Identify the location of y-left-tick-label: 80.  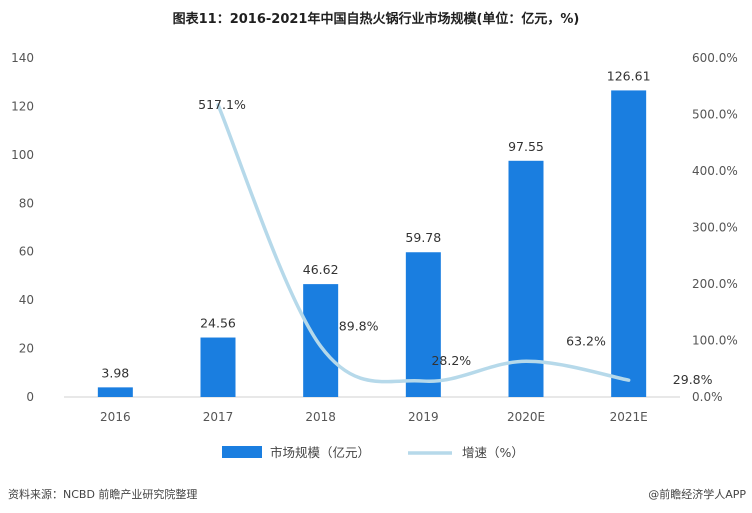
(26, 203).